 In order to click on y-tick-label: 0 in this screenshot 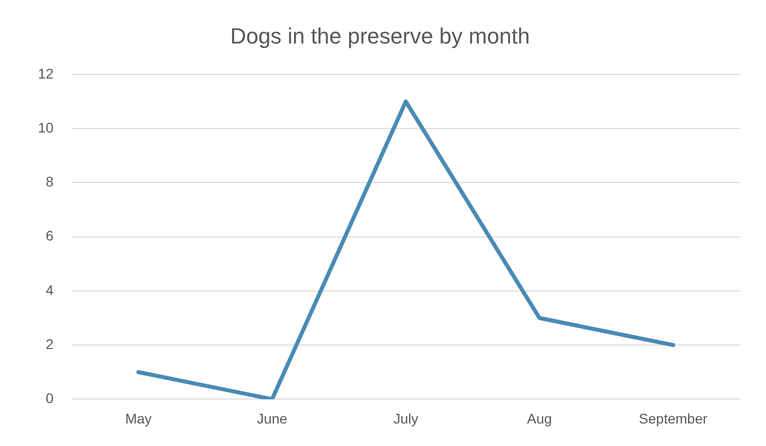, I will do `click(50, 398)`.